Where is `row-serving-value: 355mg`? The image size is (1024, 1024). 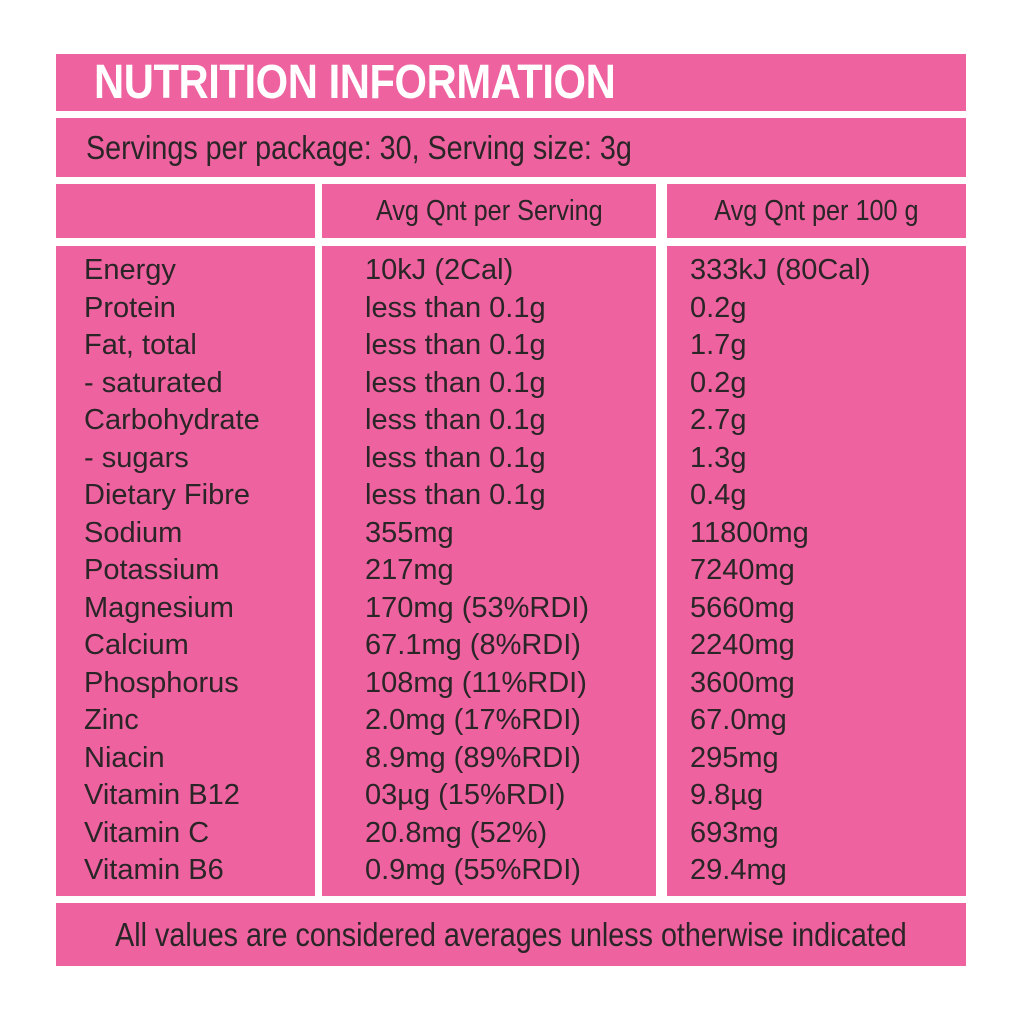 row-serving-value: 355mg is located at coordinates (409, 532).